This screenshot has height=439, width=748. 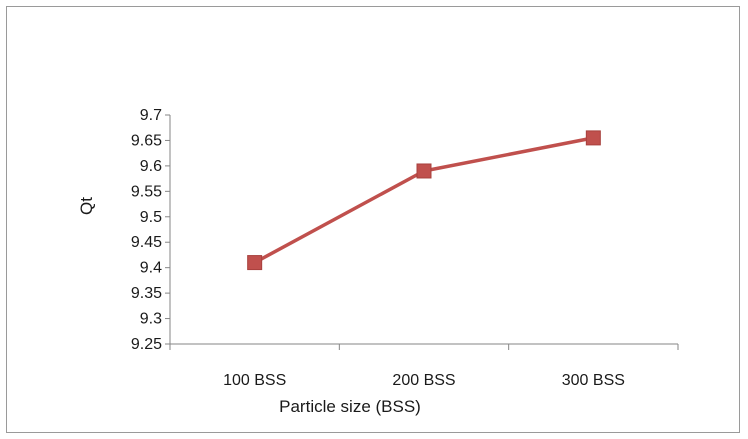 What do you see at coordinates (593, 380) in the screenshot?
I see `x-tick-label: 300 BSS` at bounding box center [593, 380].